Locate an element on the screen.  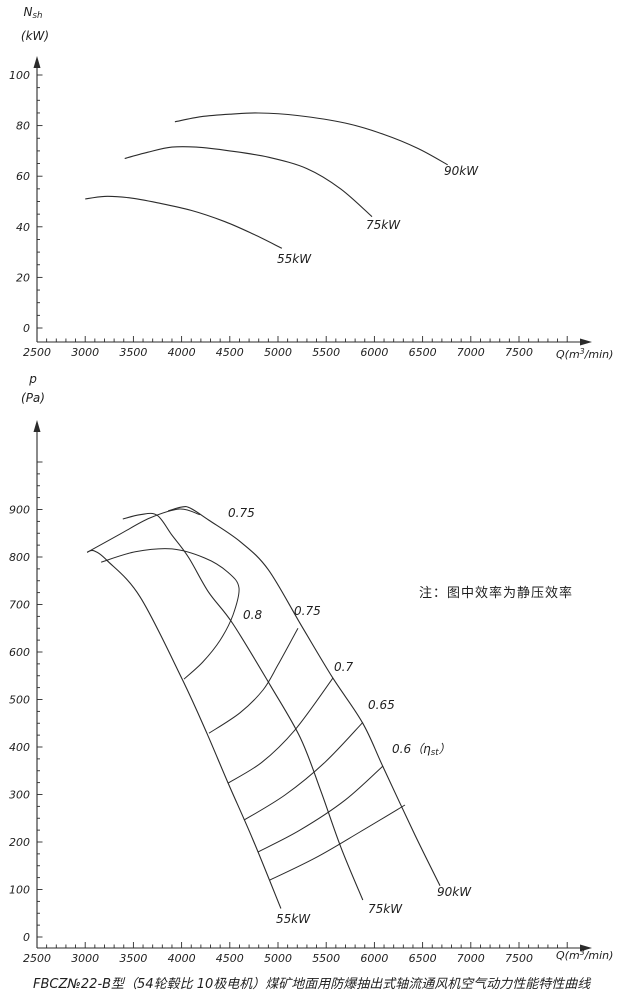
series-curve-90kW is located at coordinates (311, 139).